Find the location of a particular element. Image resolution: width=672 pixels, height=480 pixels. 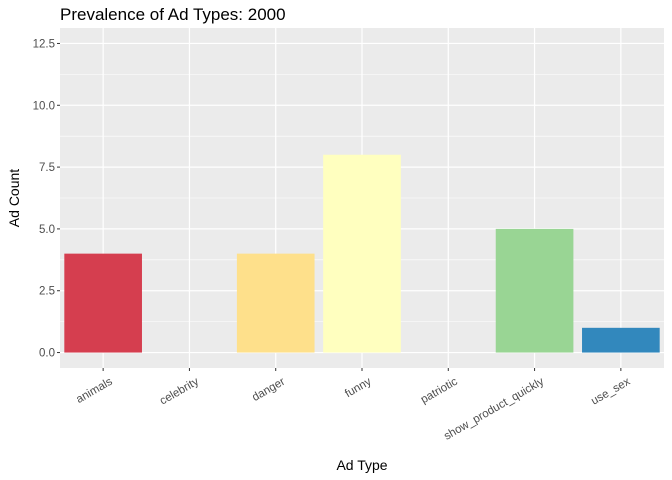

chart-title: Prevalence of Ad Types: 2000 is located at coordinates (173, 14).